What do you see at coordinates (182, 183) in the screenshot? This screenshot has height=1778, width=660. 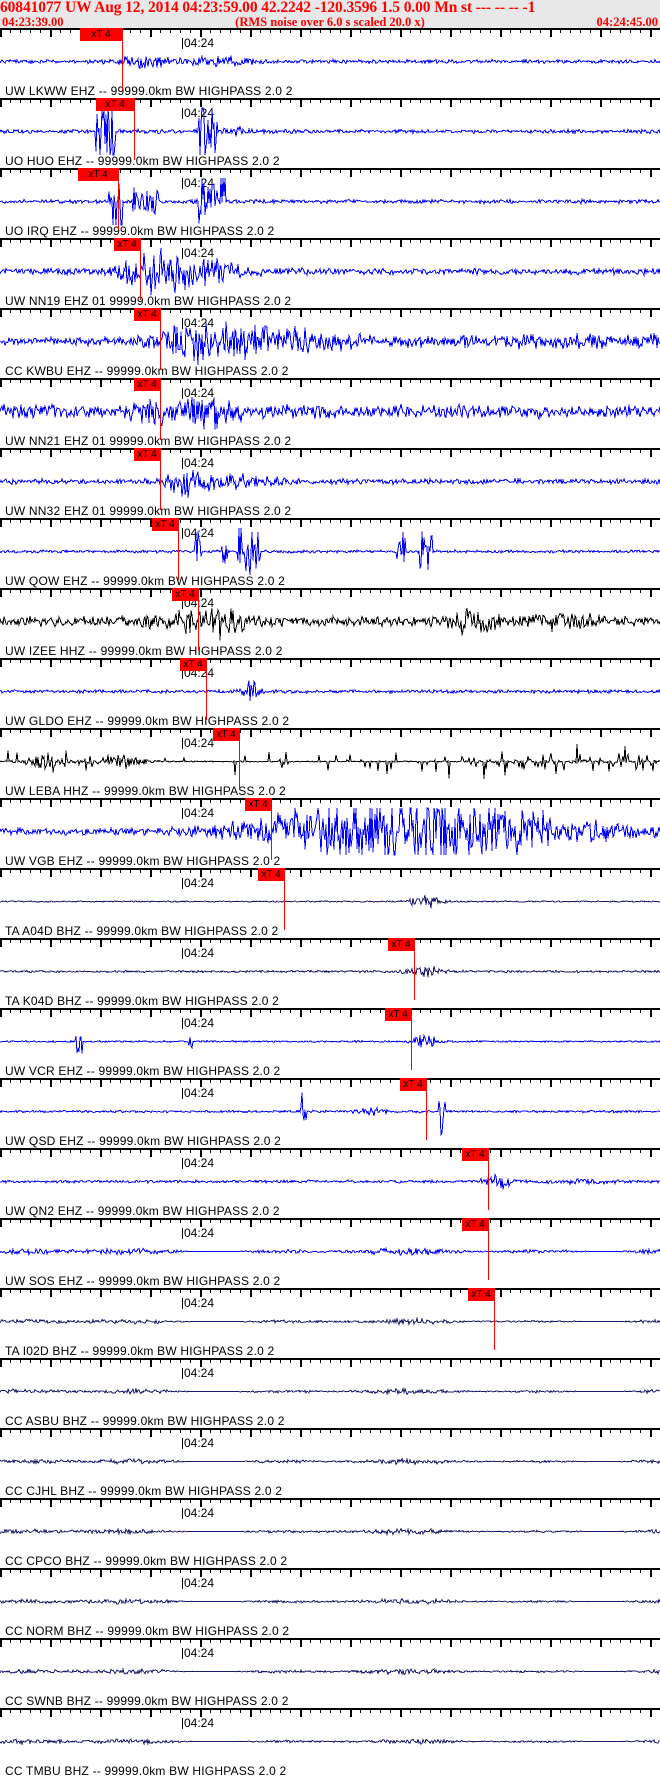 I see `time-label-tick` at bounding box center [182, 183].